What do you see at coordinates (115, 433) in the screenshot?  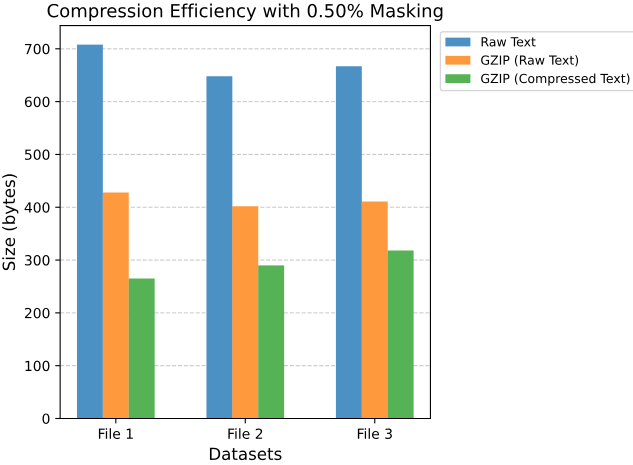 I see `x-tick-label: File 1` at bounding box center [115, 433].